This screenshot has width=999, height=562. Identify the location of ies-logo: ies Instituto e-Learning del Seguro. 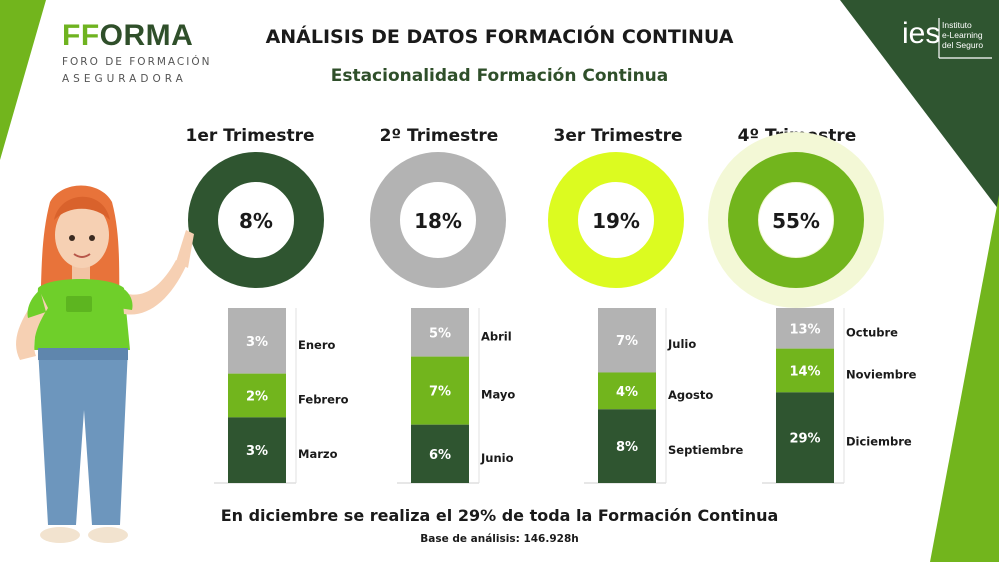
(948, 39).